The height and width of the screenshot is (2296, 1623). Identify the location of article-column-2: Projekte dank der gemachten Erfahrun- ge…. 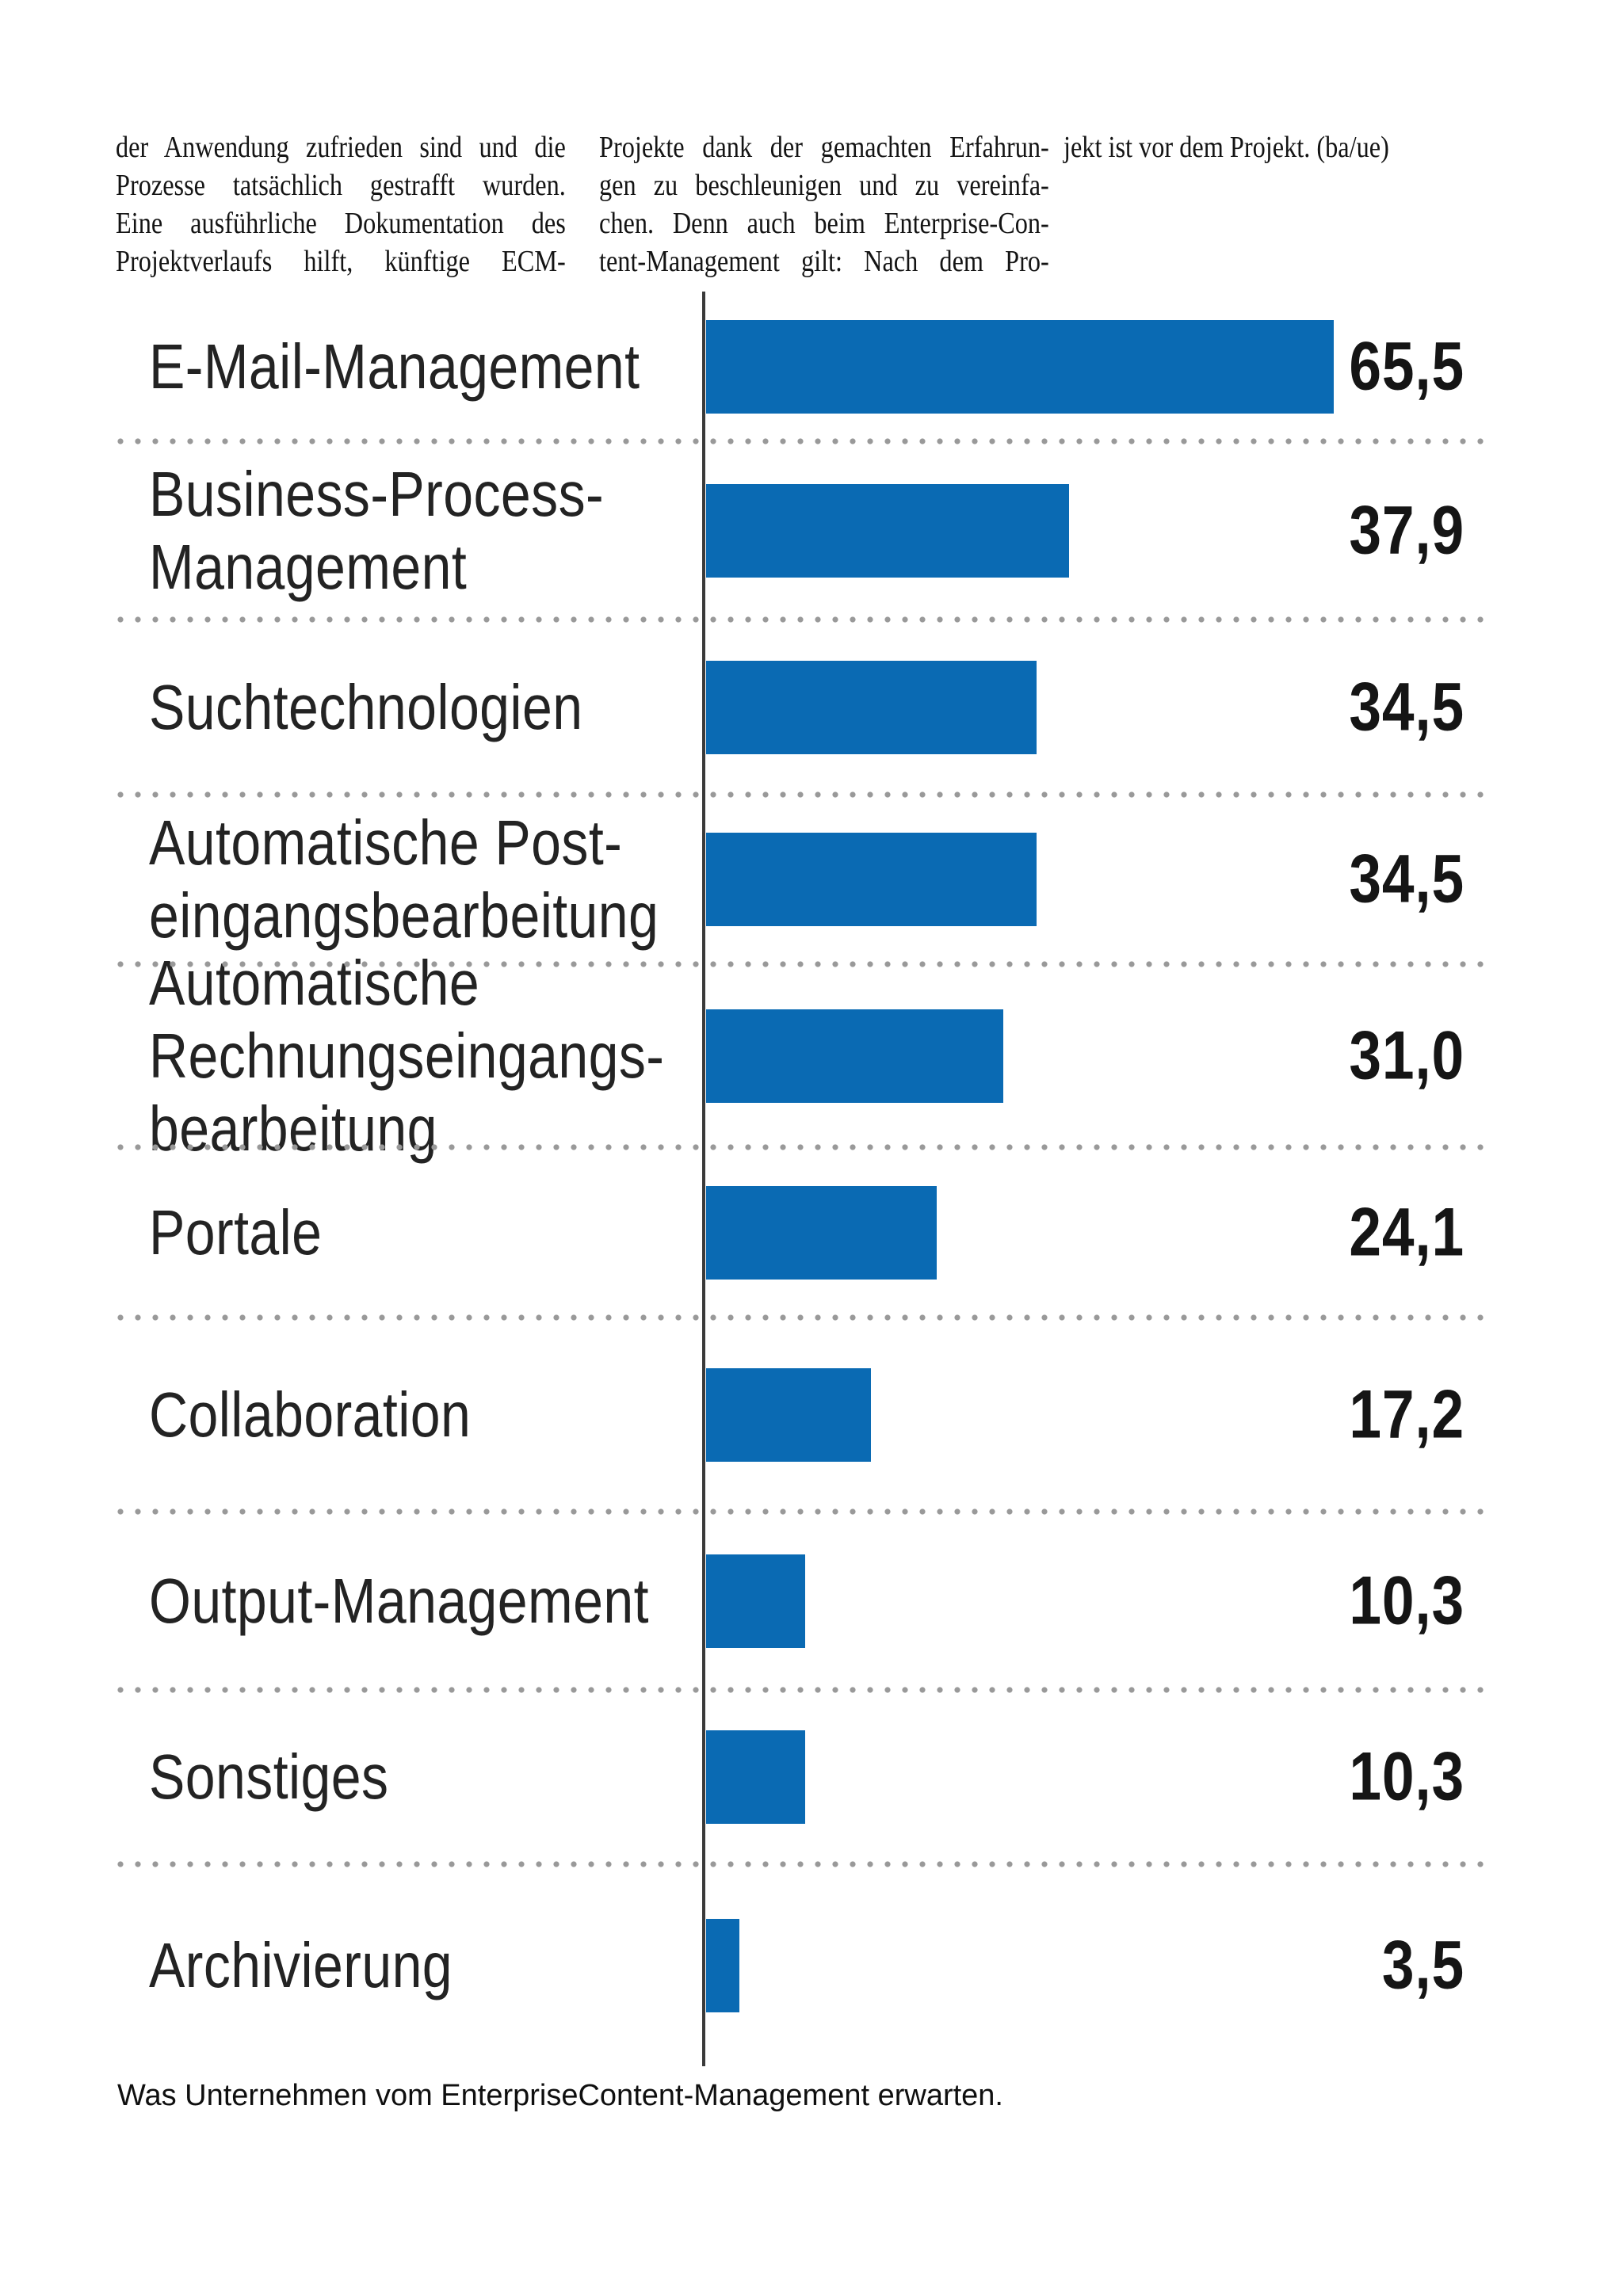
(824, 204).